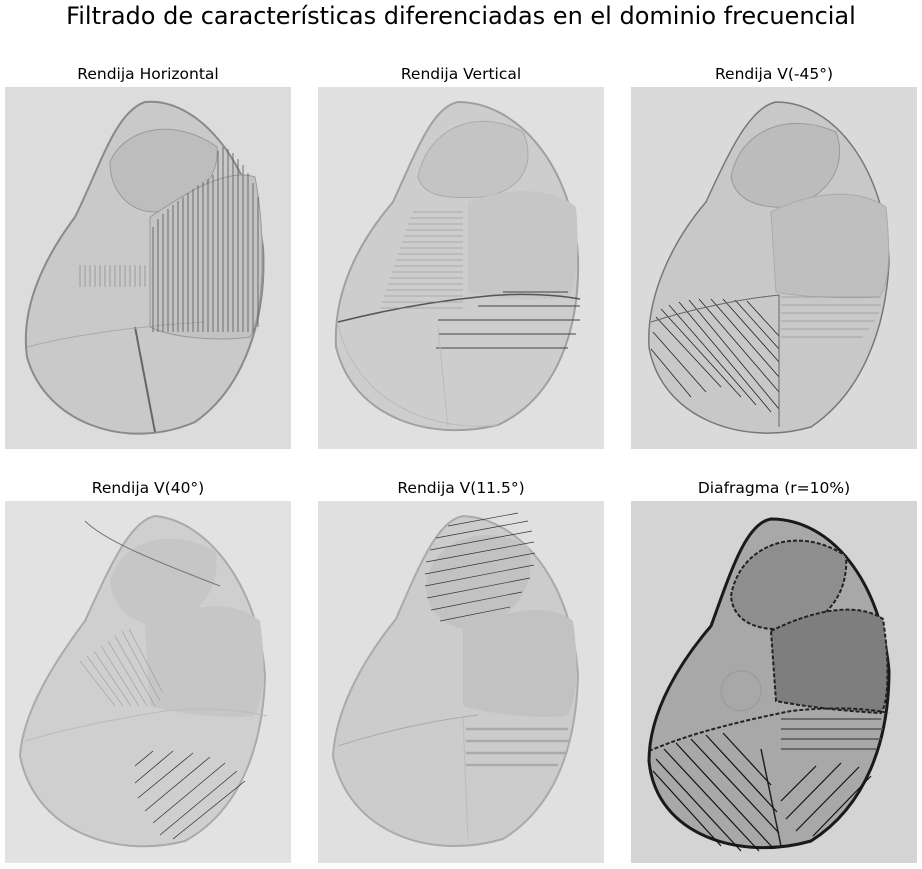 Image resolution: width=922 pixels, height=869 pixels. What do you see at coordinates (461, 488) in the screenshot?
I see `panel-title-11-5deg: Rendija V(11.5°)` at bounding box center [461, 488].